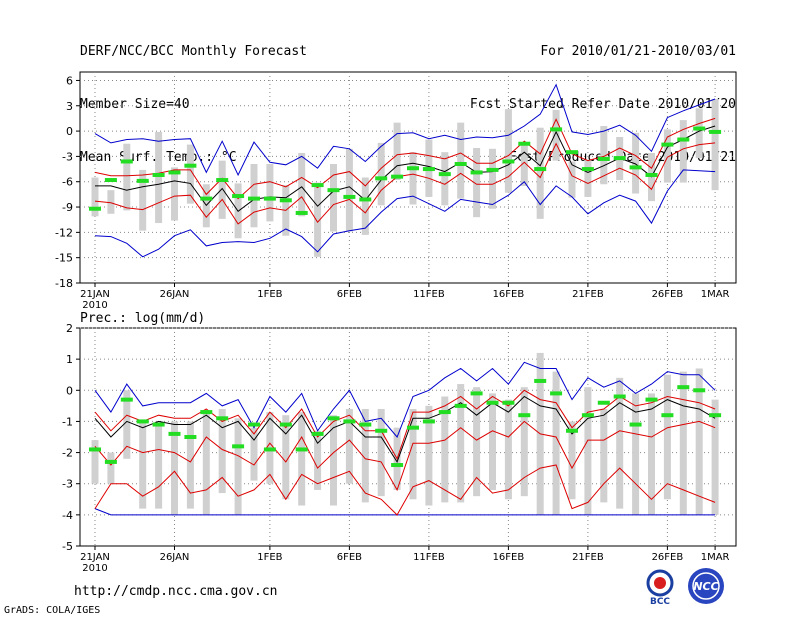 The width and height of the screenshot is (800, 618). Describe the element at coordinates (668, 294) in the screenshot. I see `panel0-xtick-label: 26FEB` at that location.